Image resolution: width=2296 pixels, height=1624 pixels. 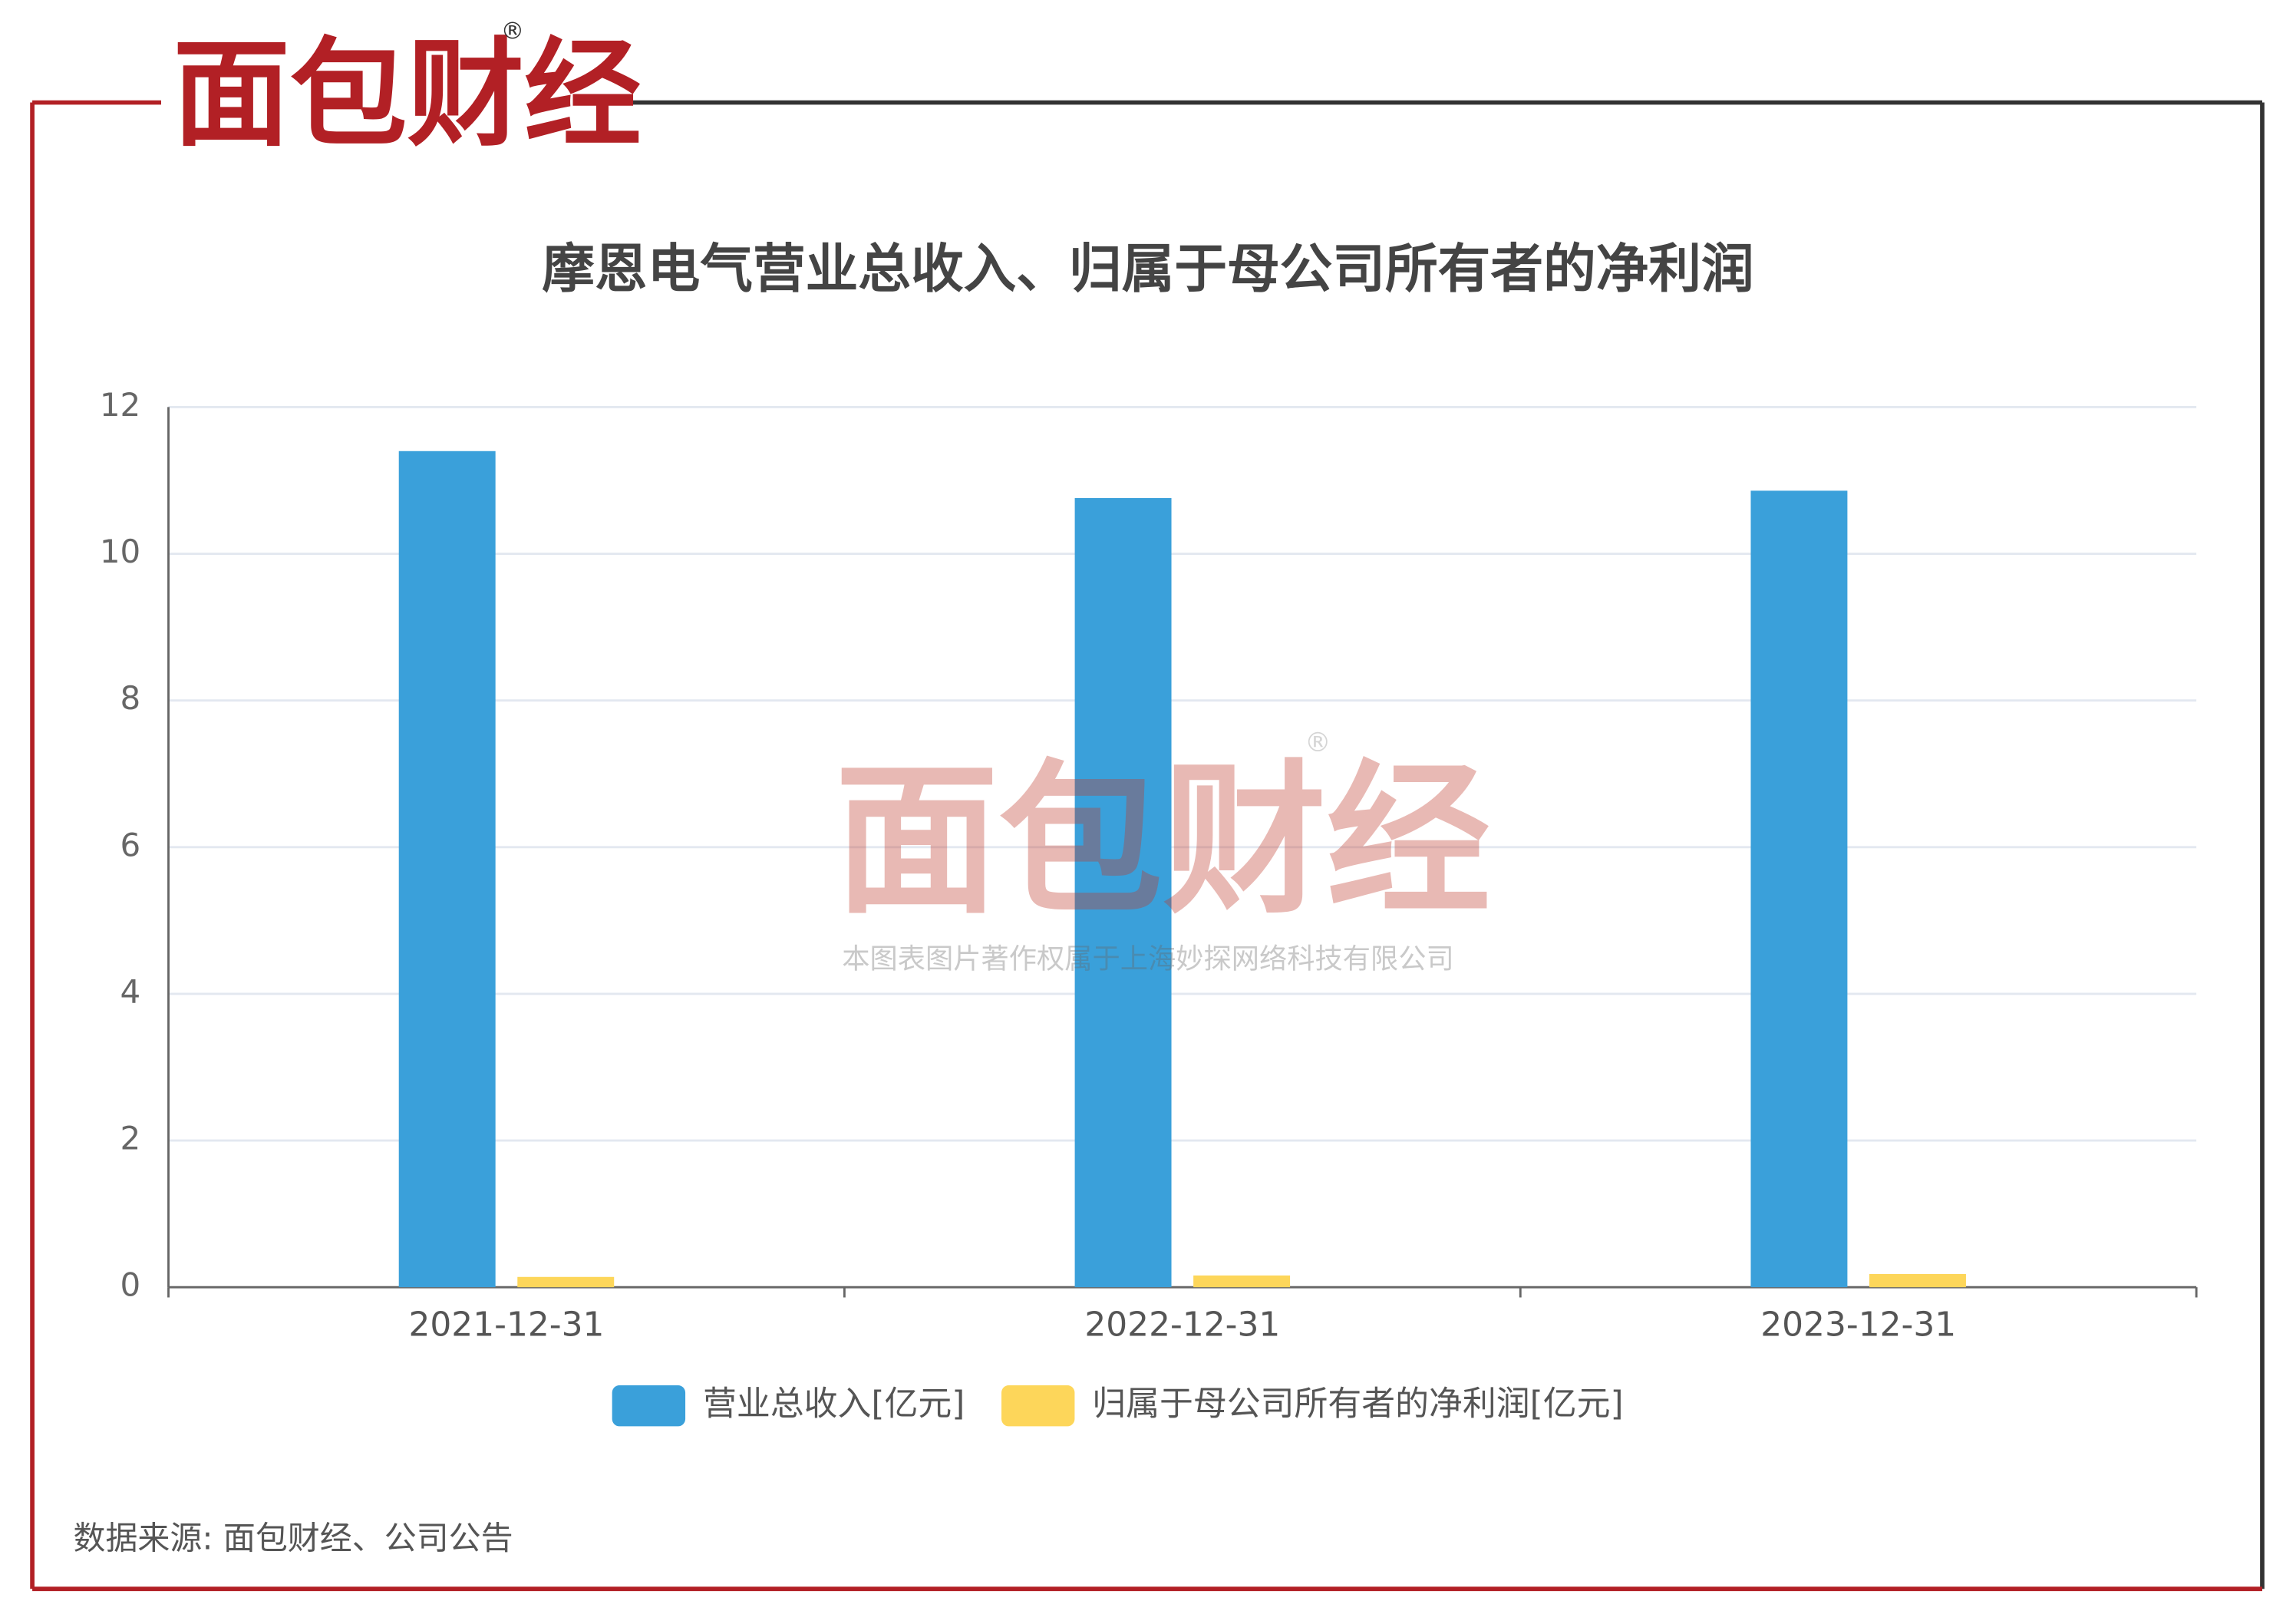 What do you see at coordinates (130, 1285) in the screenshot?
I see `y-tick-label: 0` at bounding box center [130, 1285].